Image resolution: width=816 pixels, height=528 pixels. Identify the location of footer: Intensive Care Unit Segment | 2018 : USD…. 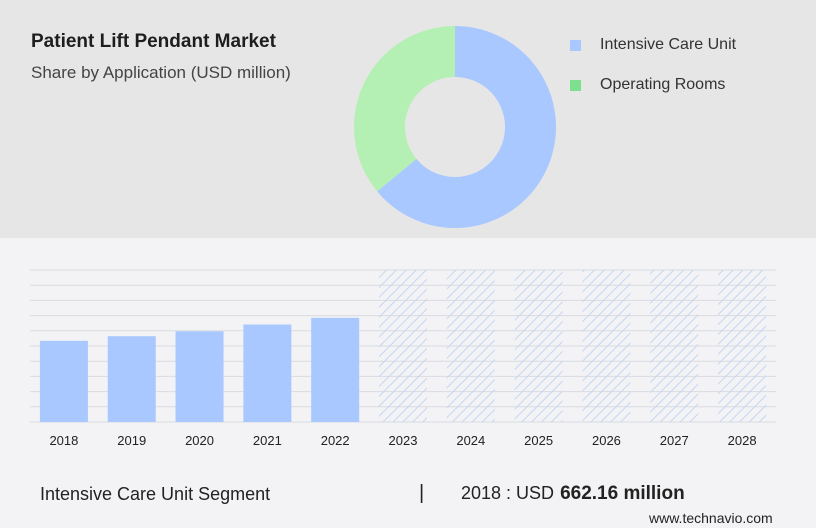
(408, 499).